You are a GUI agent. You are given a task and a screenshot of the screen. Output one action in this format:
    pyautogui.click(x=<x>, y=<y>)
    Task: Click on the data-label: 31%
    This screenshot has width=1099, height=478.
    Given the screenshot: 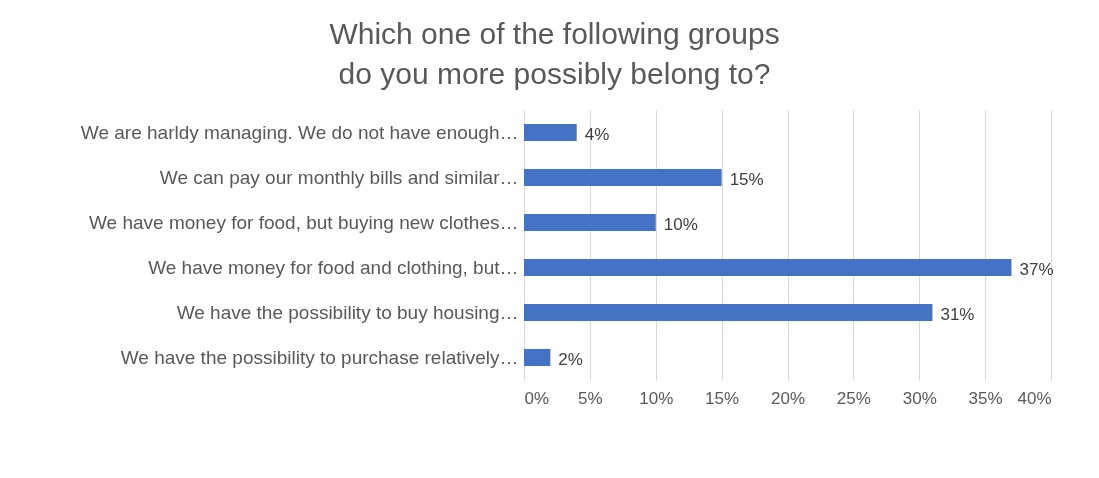 What is the action you would take?
    pyautogui.click(x=957, y=314)
    